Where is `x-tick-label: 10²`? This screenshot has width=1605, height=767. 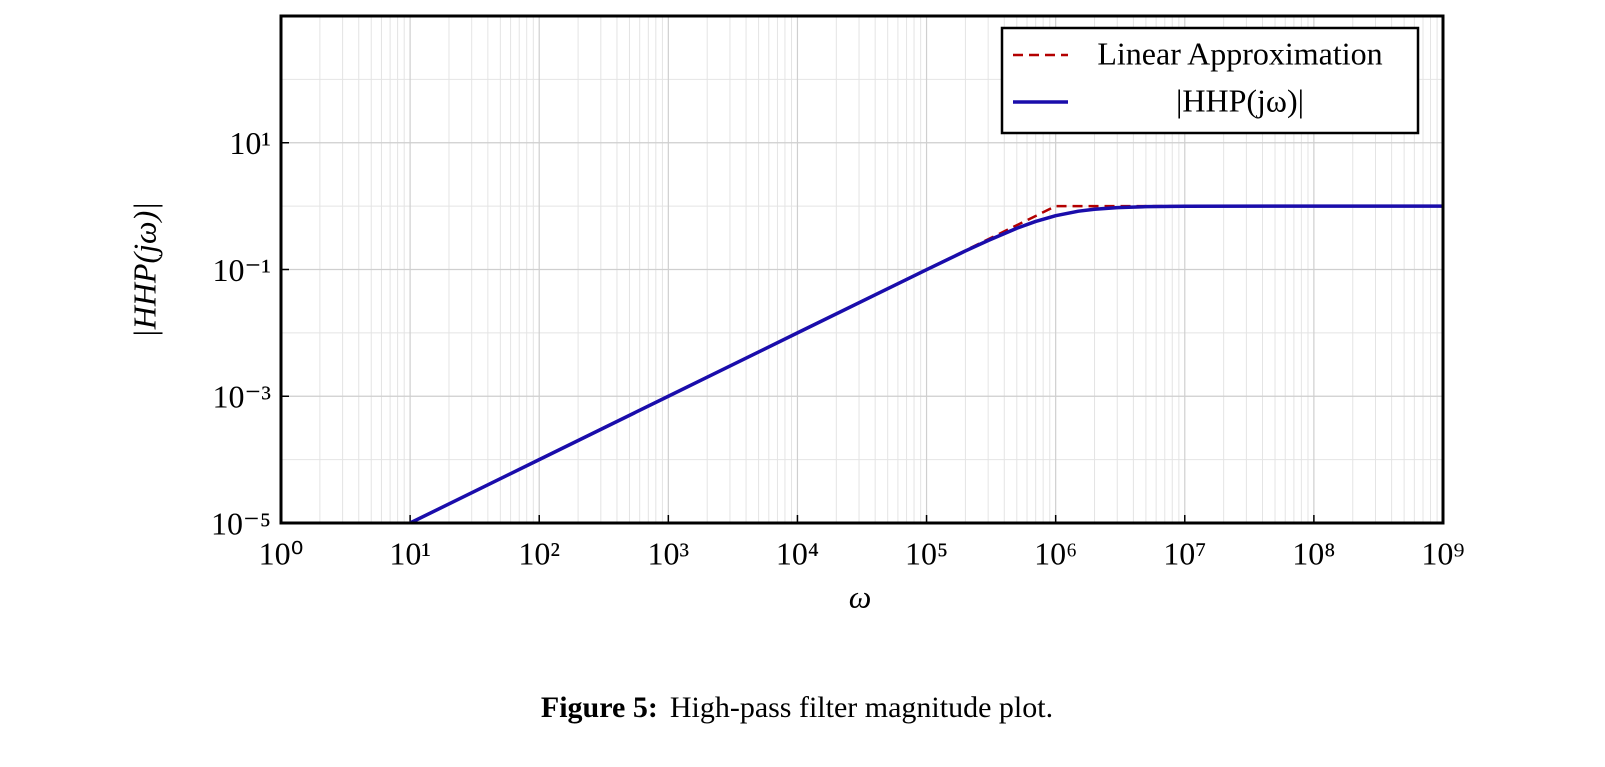 x-tick-label: 10² is located at coordinates (539, 553).